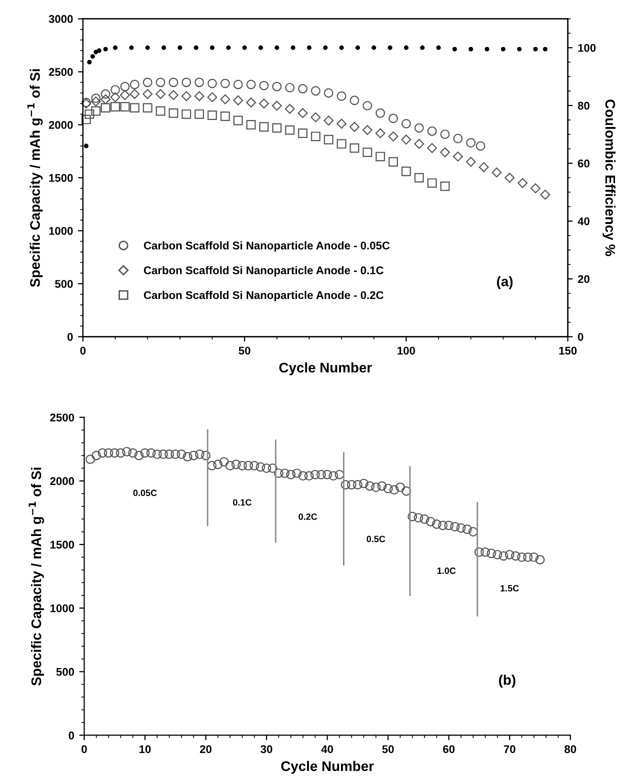 Image resolution: width=638 pixels, height=783 pixels. I want to click on x-tick-label: 30, so click(266, 749).